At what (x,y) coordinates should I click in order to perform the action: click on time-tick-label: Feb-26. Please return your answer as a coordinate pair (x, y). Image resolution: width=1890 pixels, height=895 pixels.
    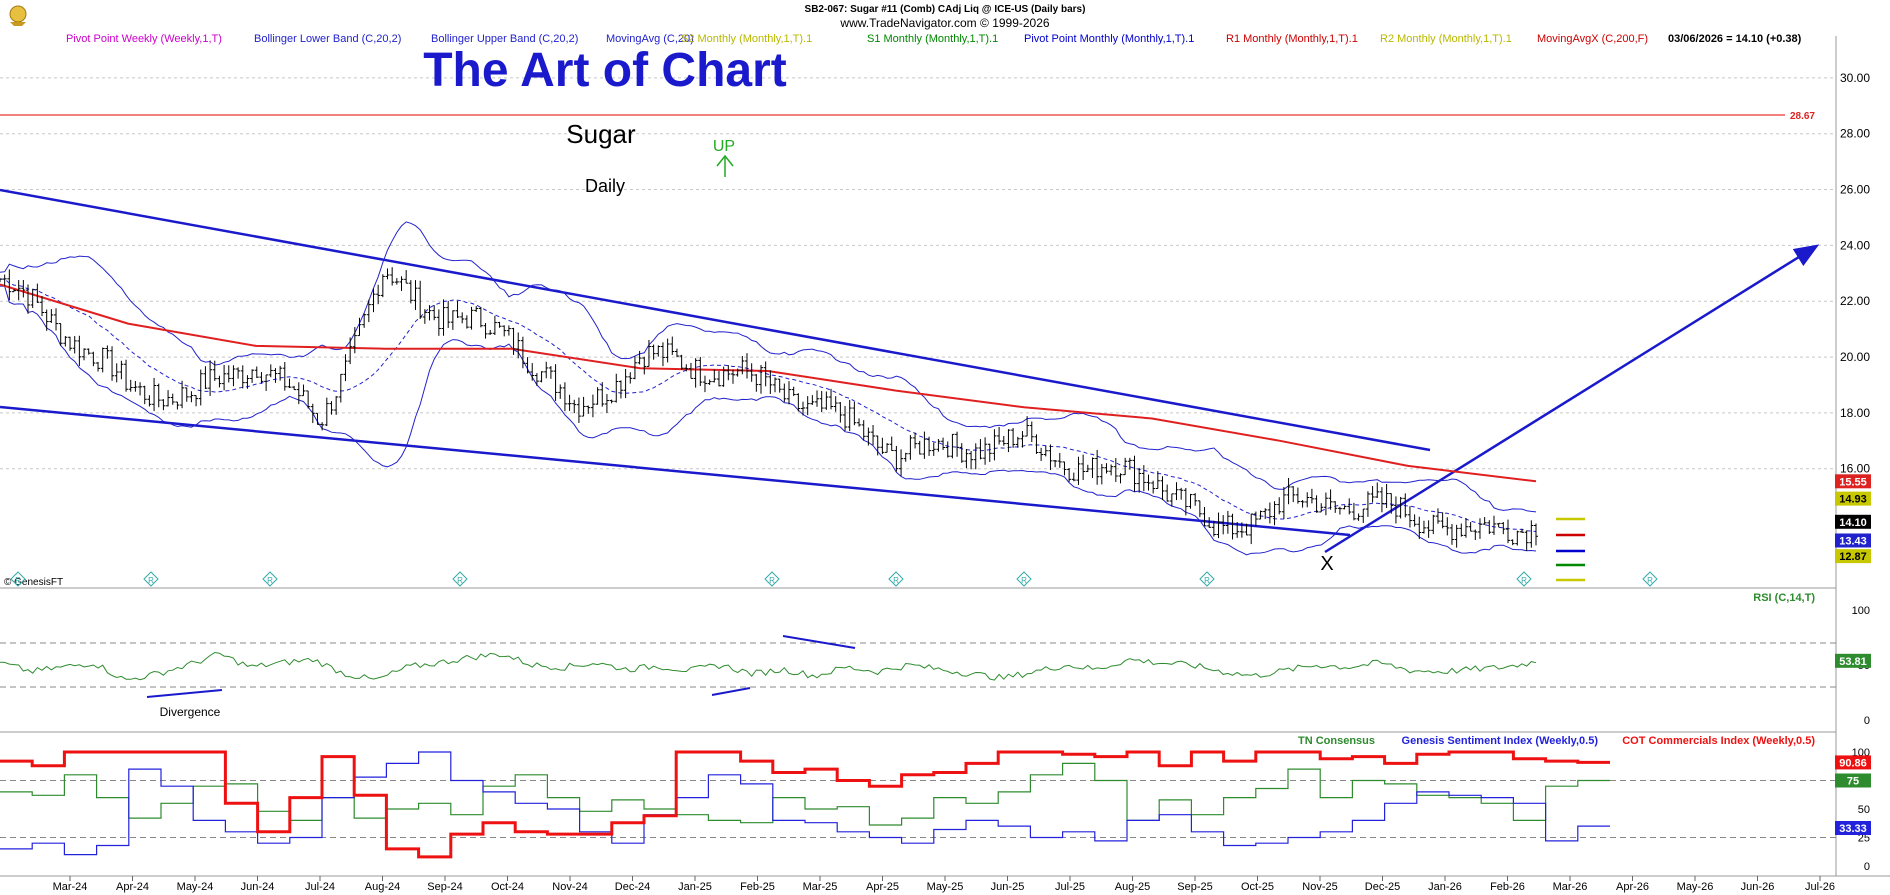
    Looking at the image, I should click on (1507, 887).